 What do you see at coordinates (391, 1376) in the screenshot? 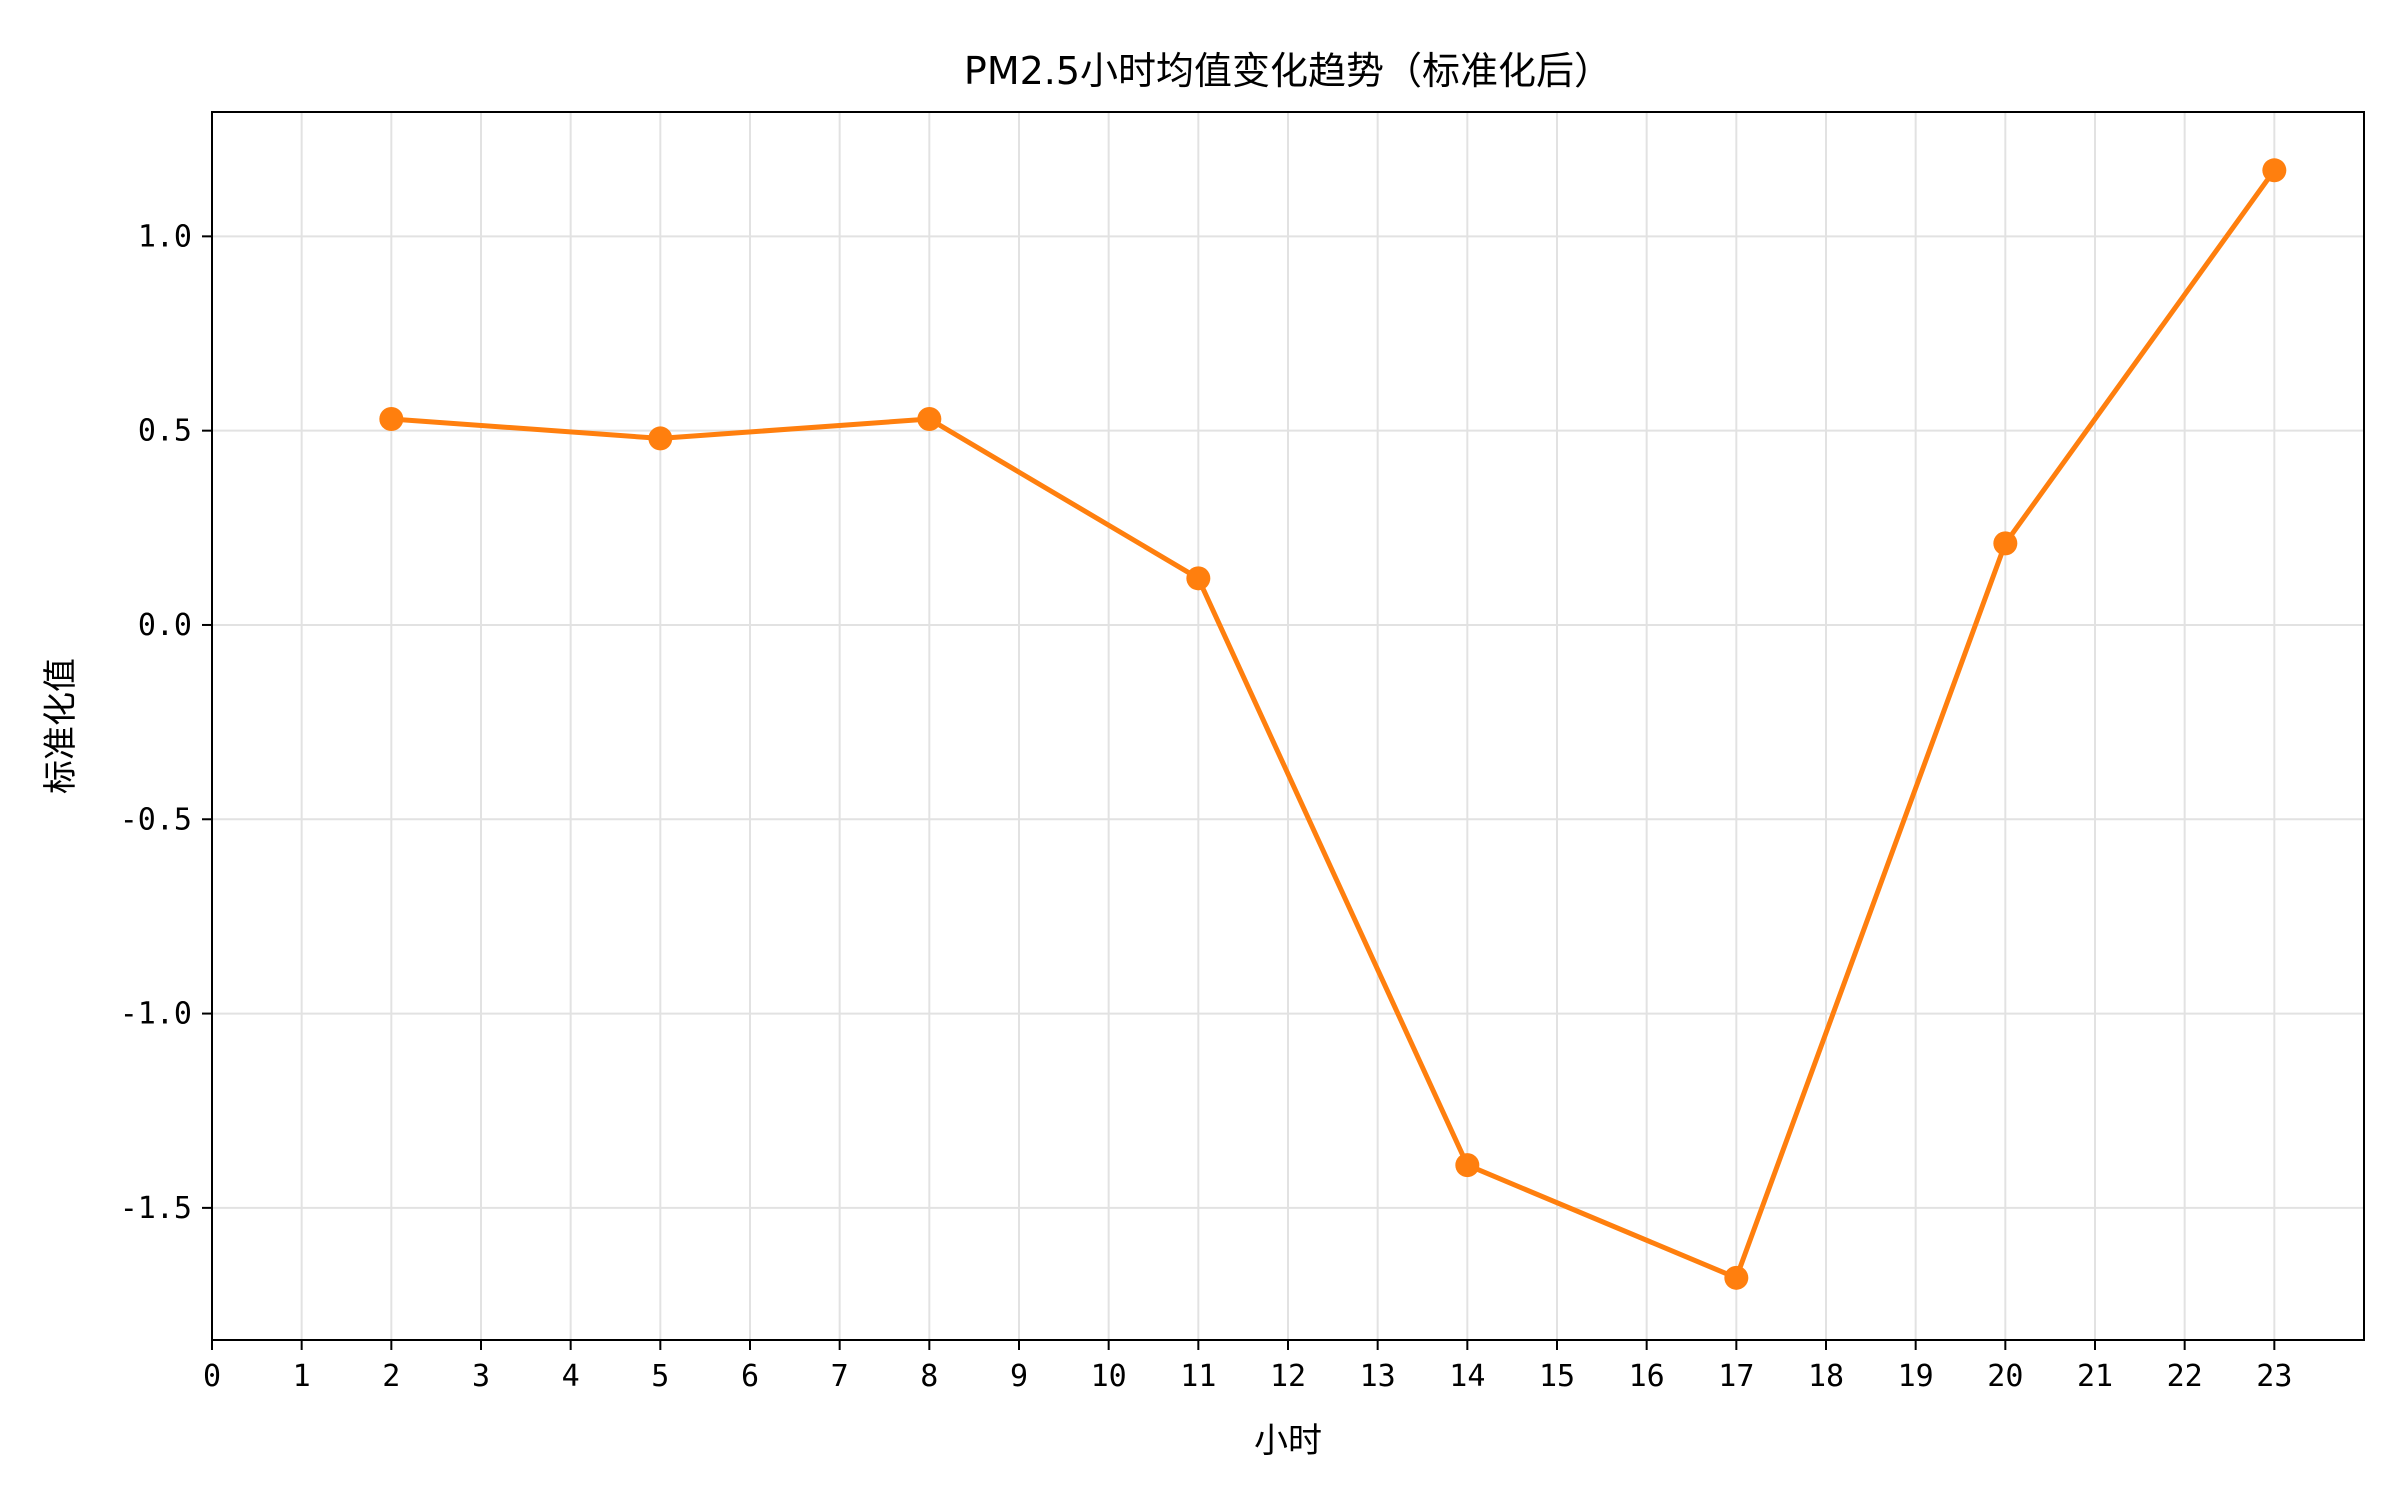
I see `x-tick-label: 2` at bounding box center [391, 1376].